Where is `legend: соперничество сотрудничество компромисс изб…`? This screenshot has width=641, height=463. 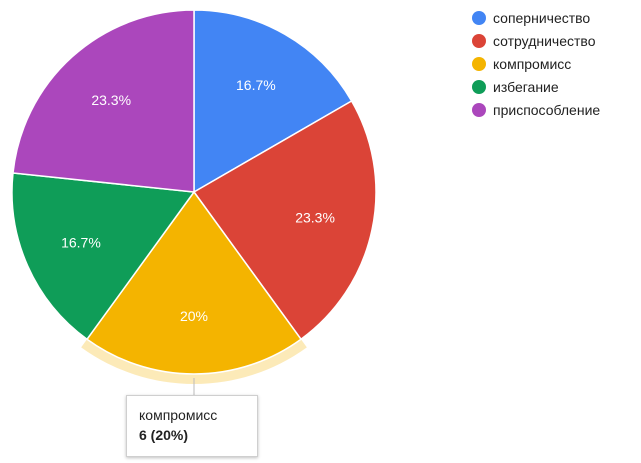
legend: соперничество сотрудничество компромисс изб… is located at coordinates (536, 64).